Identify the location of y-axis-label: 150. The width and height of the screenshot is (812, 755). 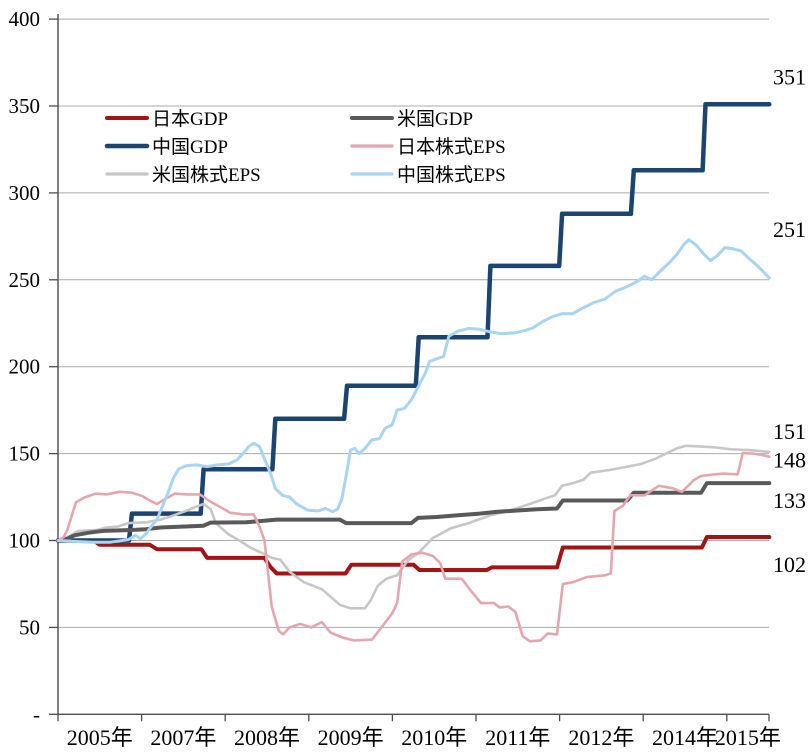
(25, 454).